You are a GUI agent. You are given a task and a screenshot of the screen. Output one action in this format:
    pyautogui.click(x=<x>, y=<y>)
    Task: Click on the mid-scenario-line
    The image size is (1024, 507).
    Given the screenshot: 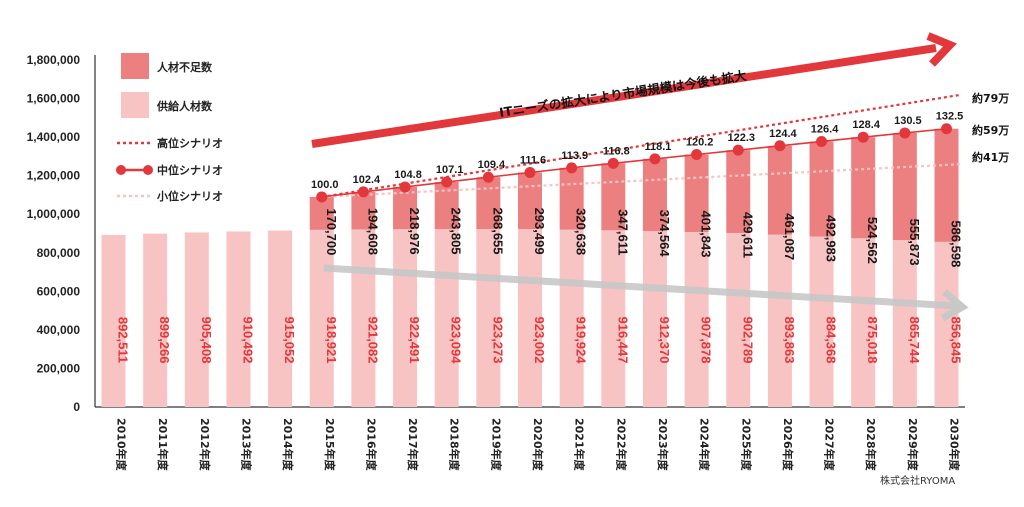 What is the action you would take?
    pyautogui.click(x=634, y=162)
    